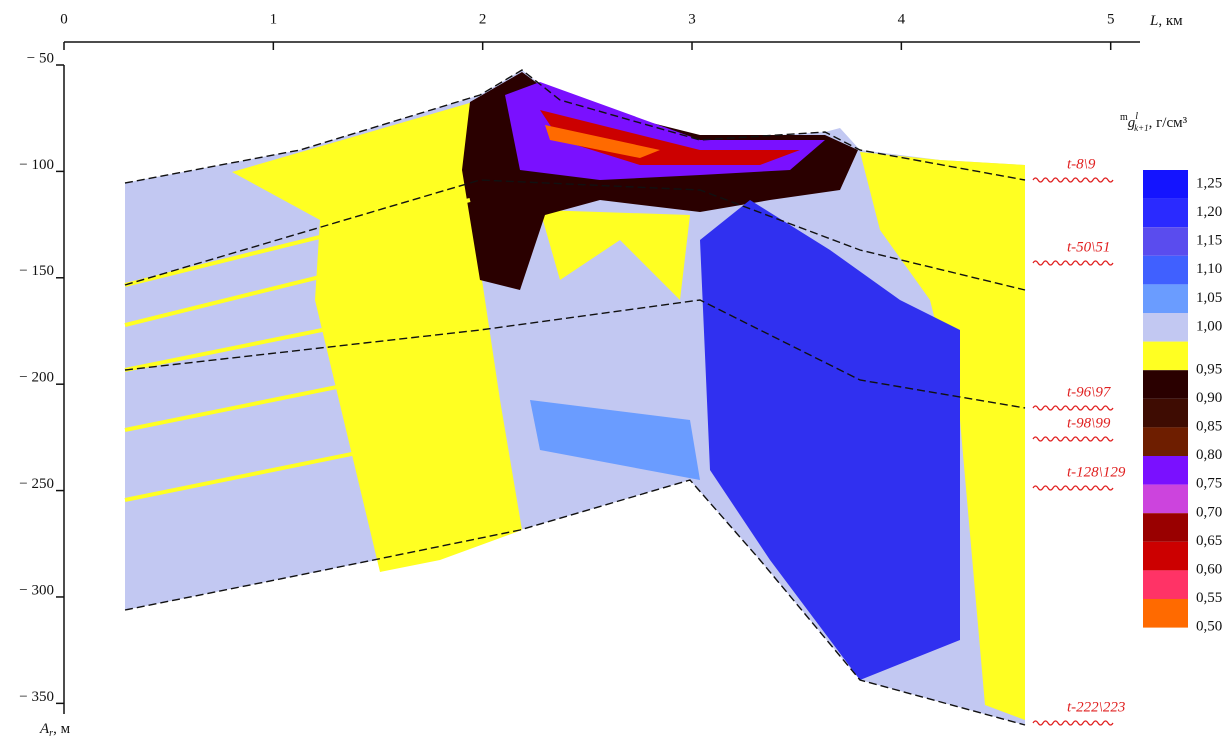  I want to click on x-tick-label: 5, so click(1111, 19).